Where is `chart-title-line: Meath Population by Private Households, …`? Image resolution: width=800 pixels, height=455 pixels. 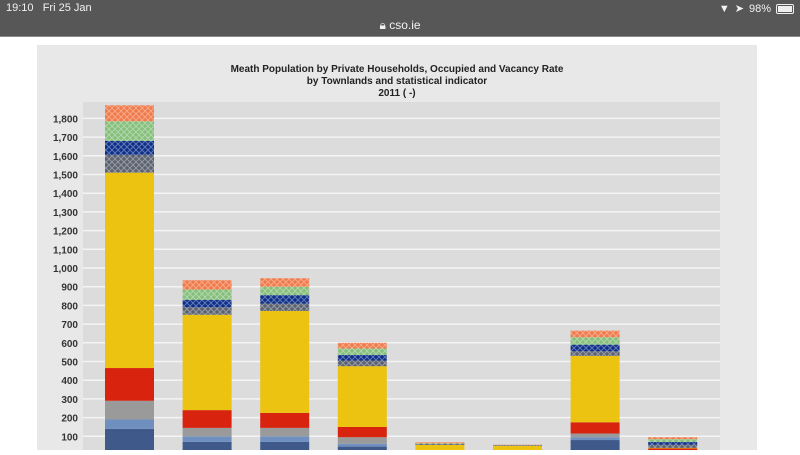
chart-title-line: Meath Population by Private Households, … is located at coordinates (397, 69).